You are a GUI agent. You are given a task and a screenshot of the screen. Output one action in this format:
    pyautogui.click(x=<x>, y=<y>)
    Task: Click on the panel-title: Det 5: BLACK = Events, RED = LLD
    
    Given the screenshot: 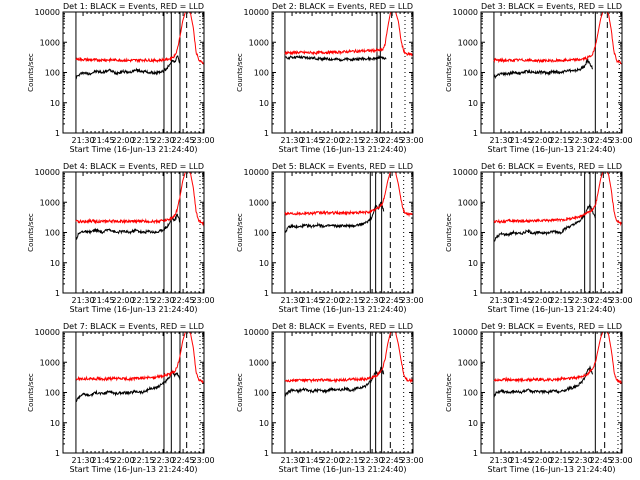 What is the action you would take?
    pyautogui.click(x=342, y=166)
    